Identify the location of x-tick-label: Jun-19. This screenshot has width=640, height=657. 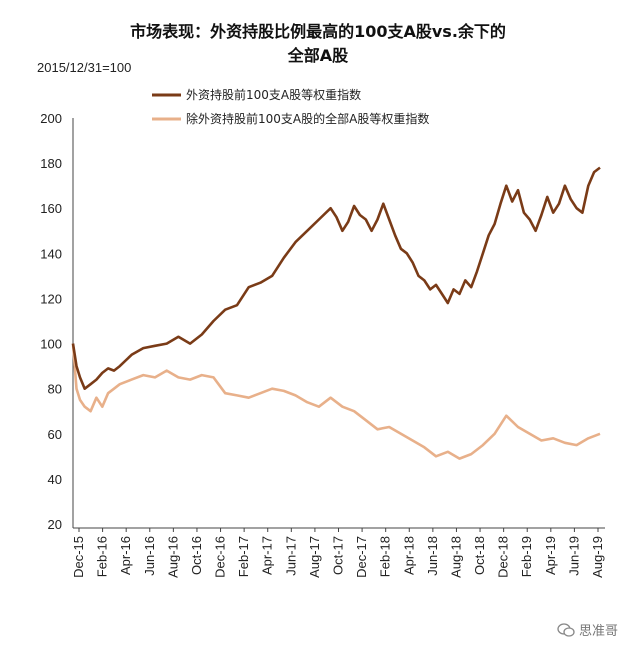
(573, 556).